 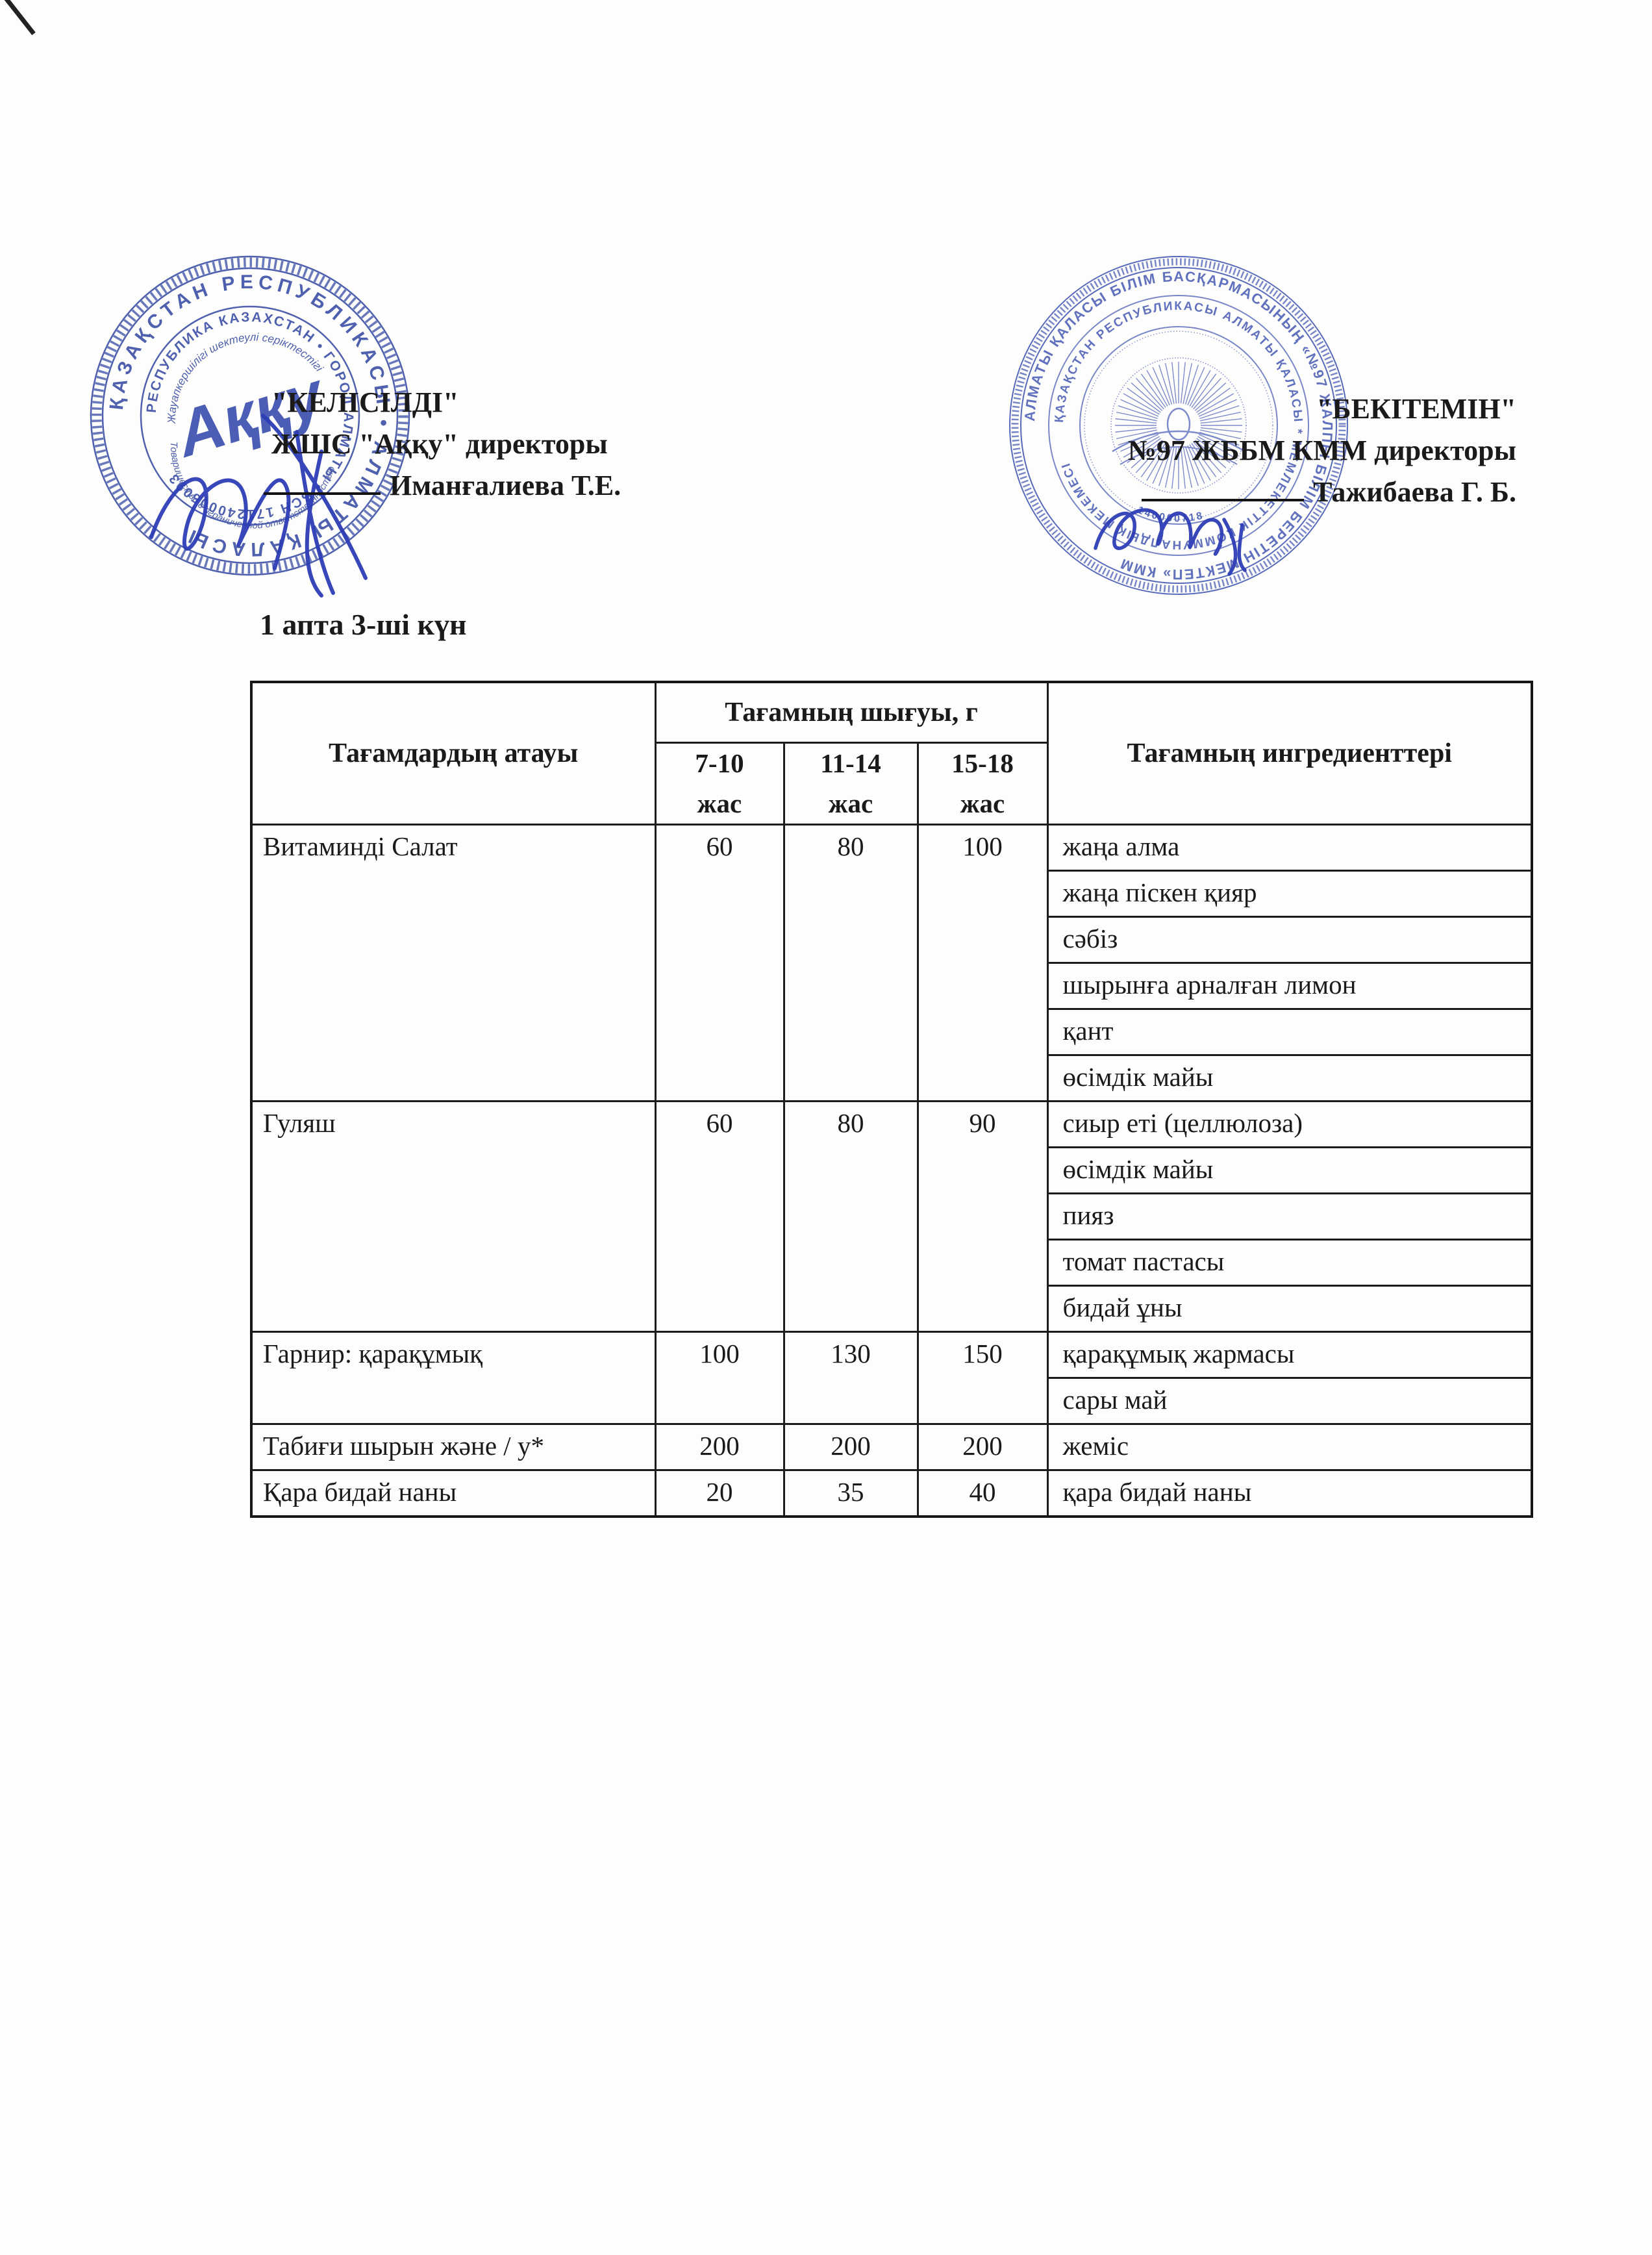 I want to click on table-row: томат пастасы, so click(x=892, y=1263).